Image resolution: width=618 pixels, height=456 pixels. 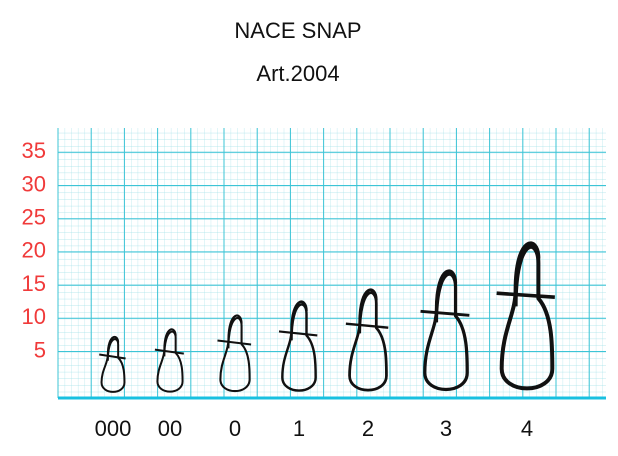 I want to click on x-tick-label: 1, so click(x=299, y=428).